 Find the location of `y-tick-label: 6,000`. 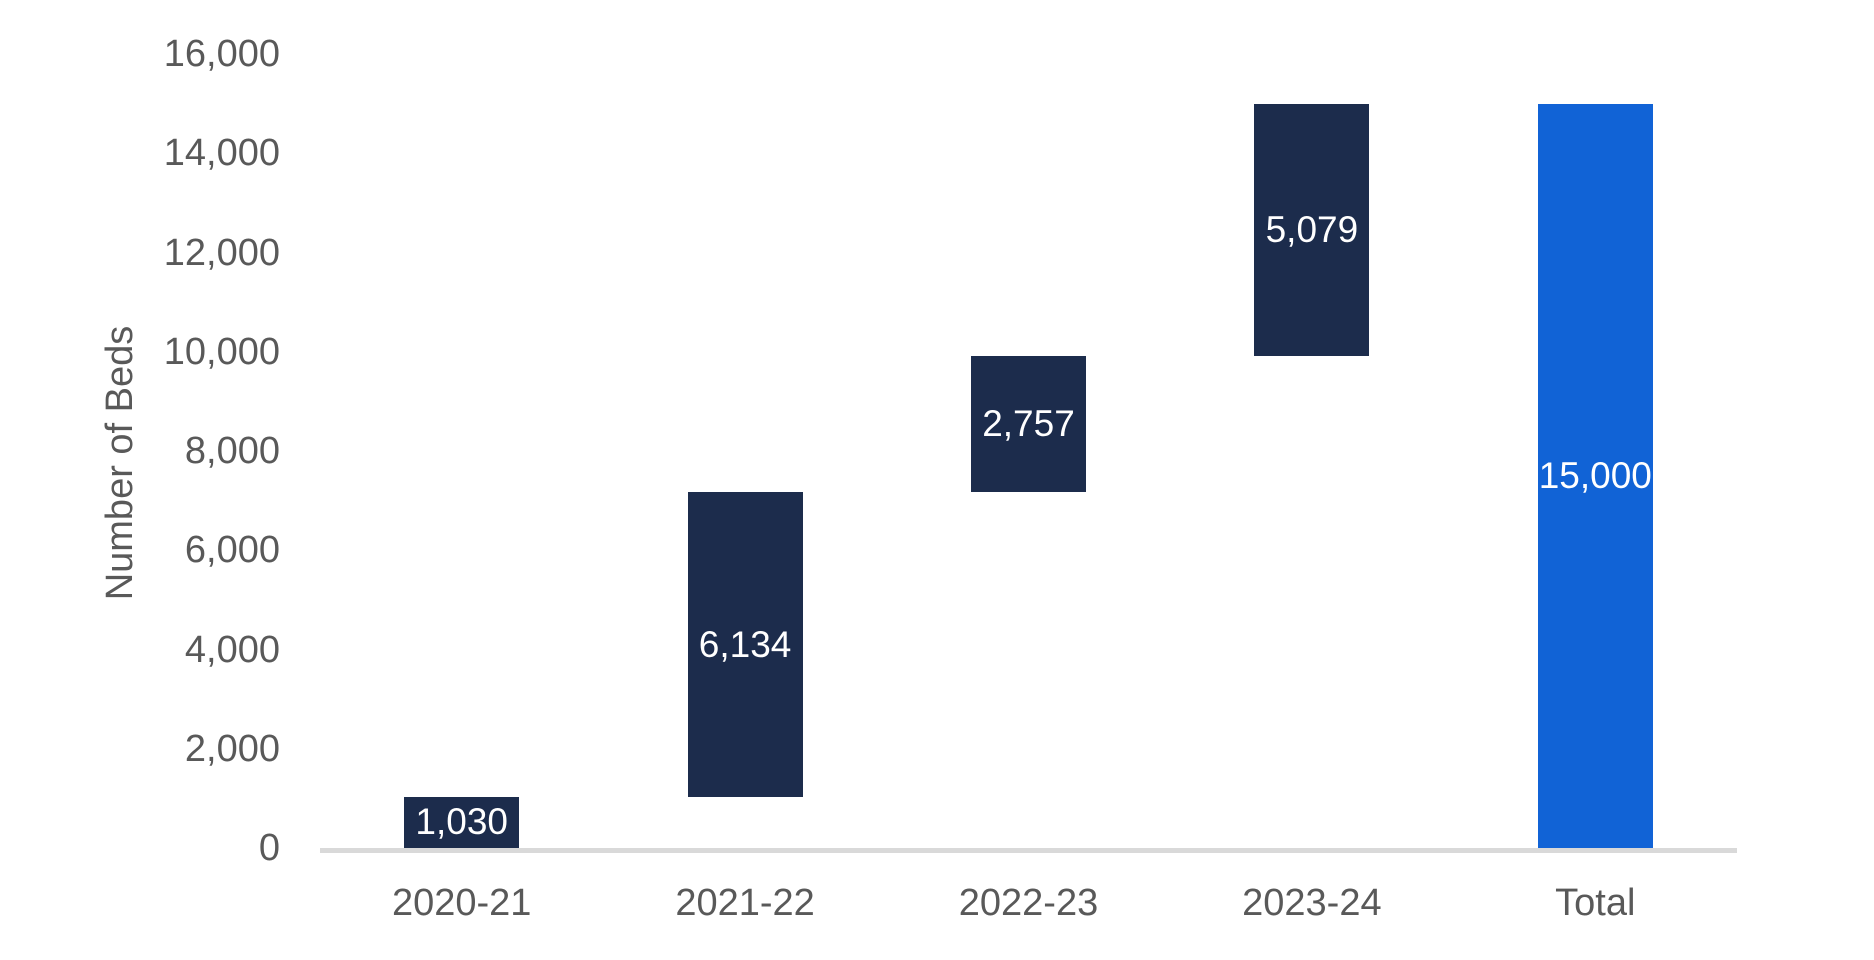

y-tick-label: 6,000 is located at coordinates (232, 550).